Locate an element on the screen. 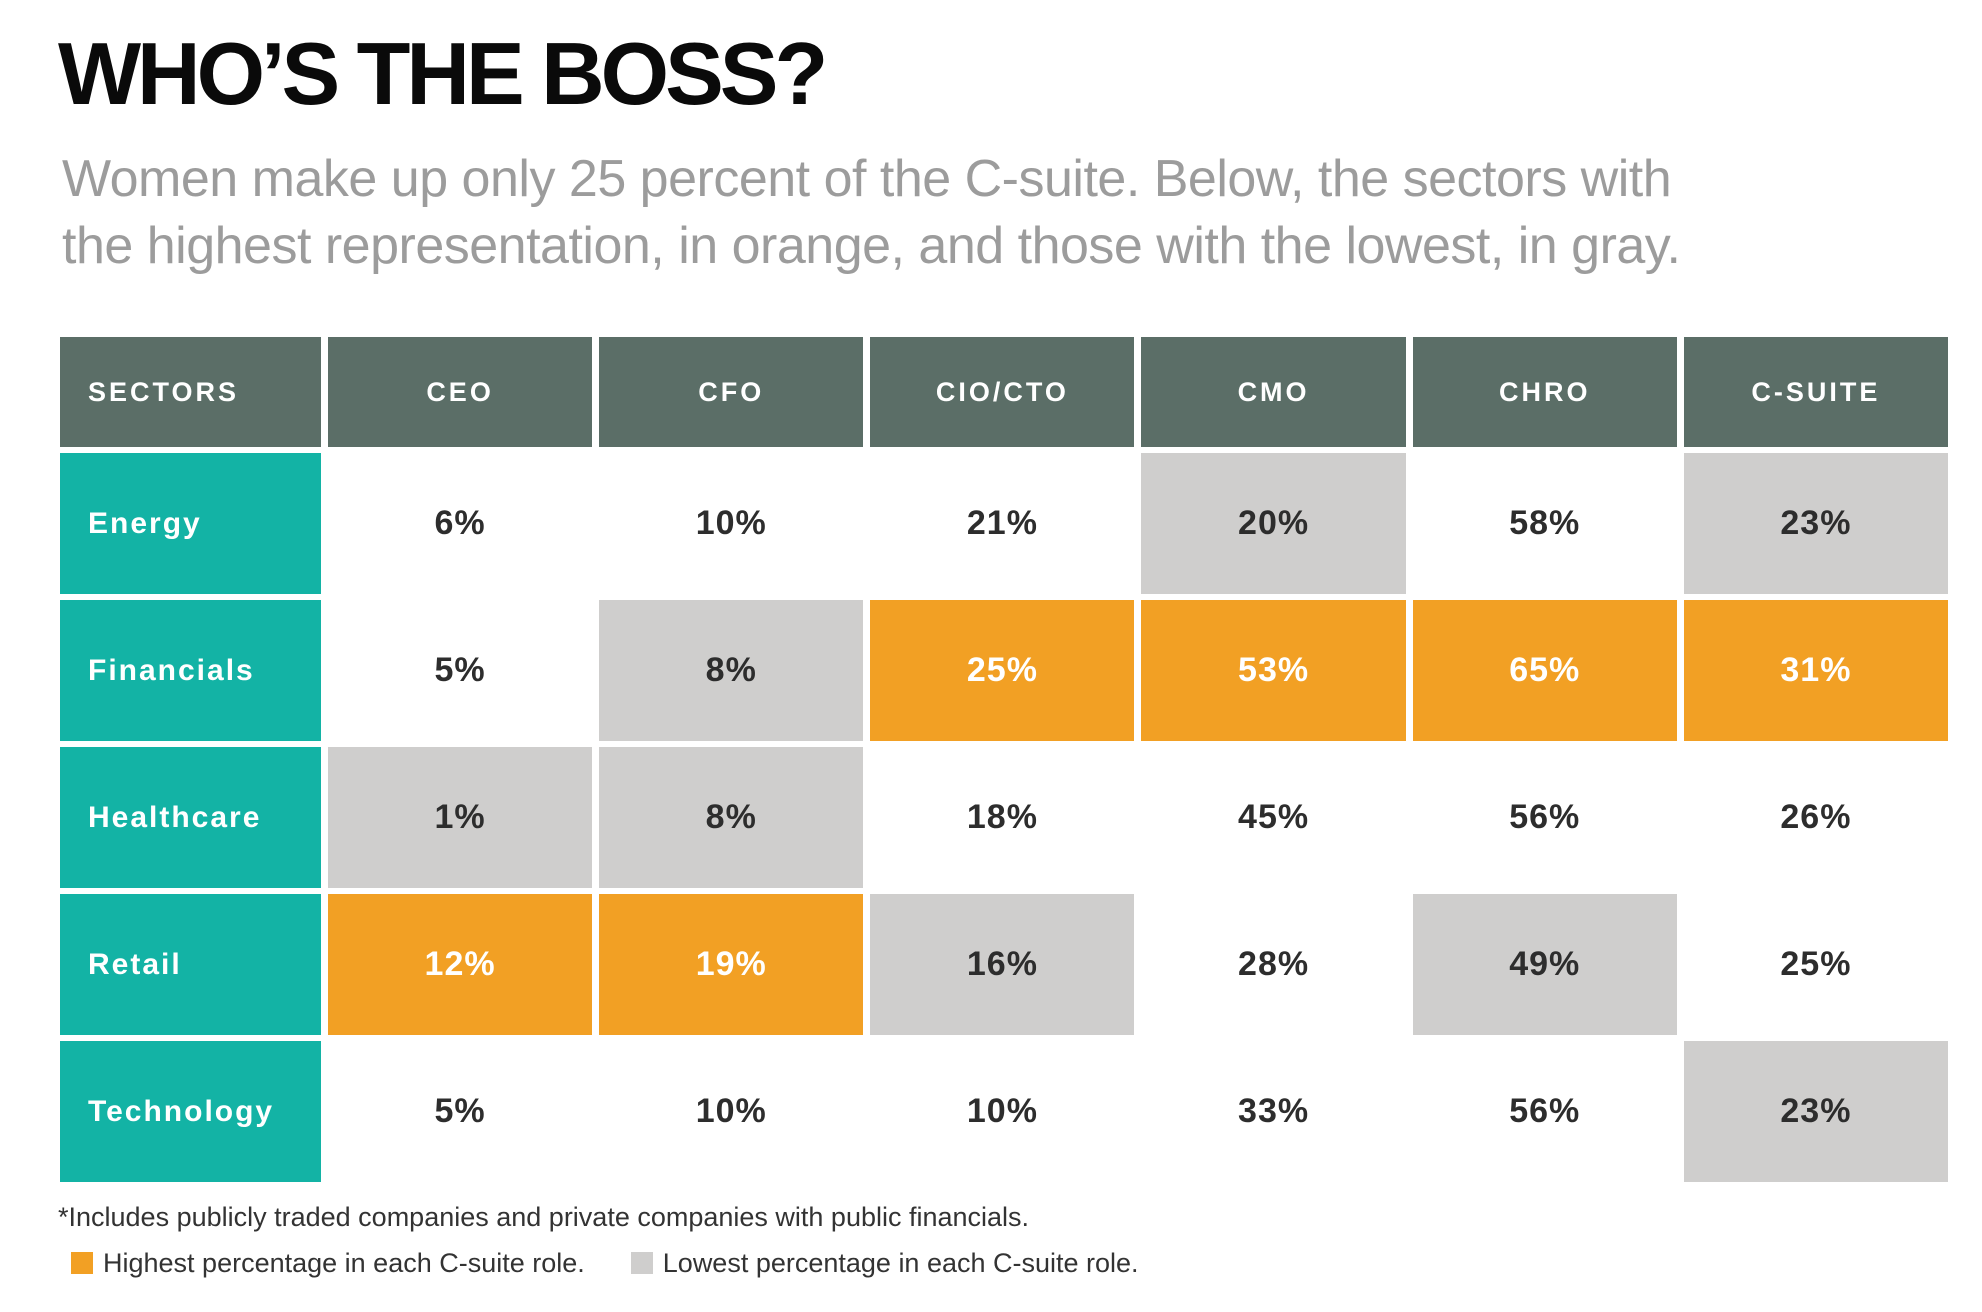  col-header-chro: CHRO is located at coordinates (1544, 392).